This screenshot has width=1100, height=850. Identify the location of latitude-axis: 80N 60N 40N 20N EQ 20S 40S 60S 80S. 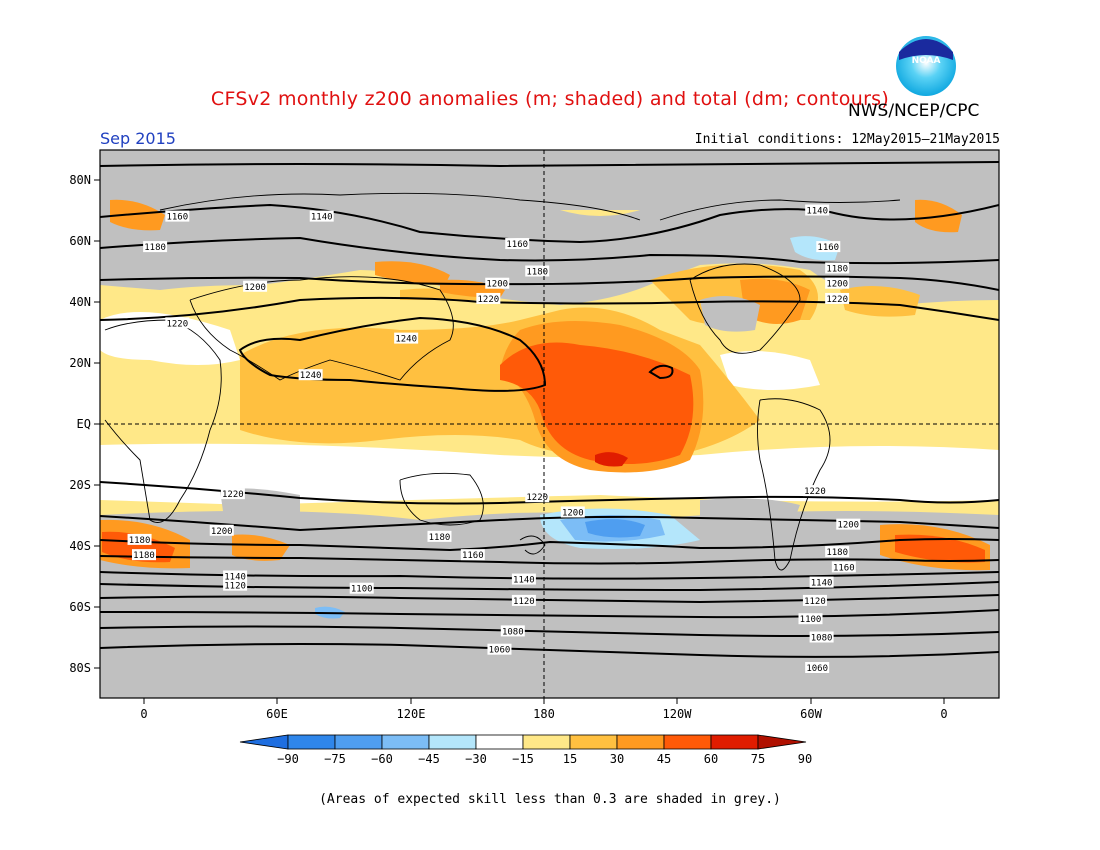
(84, 424).